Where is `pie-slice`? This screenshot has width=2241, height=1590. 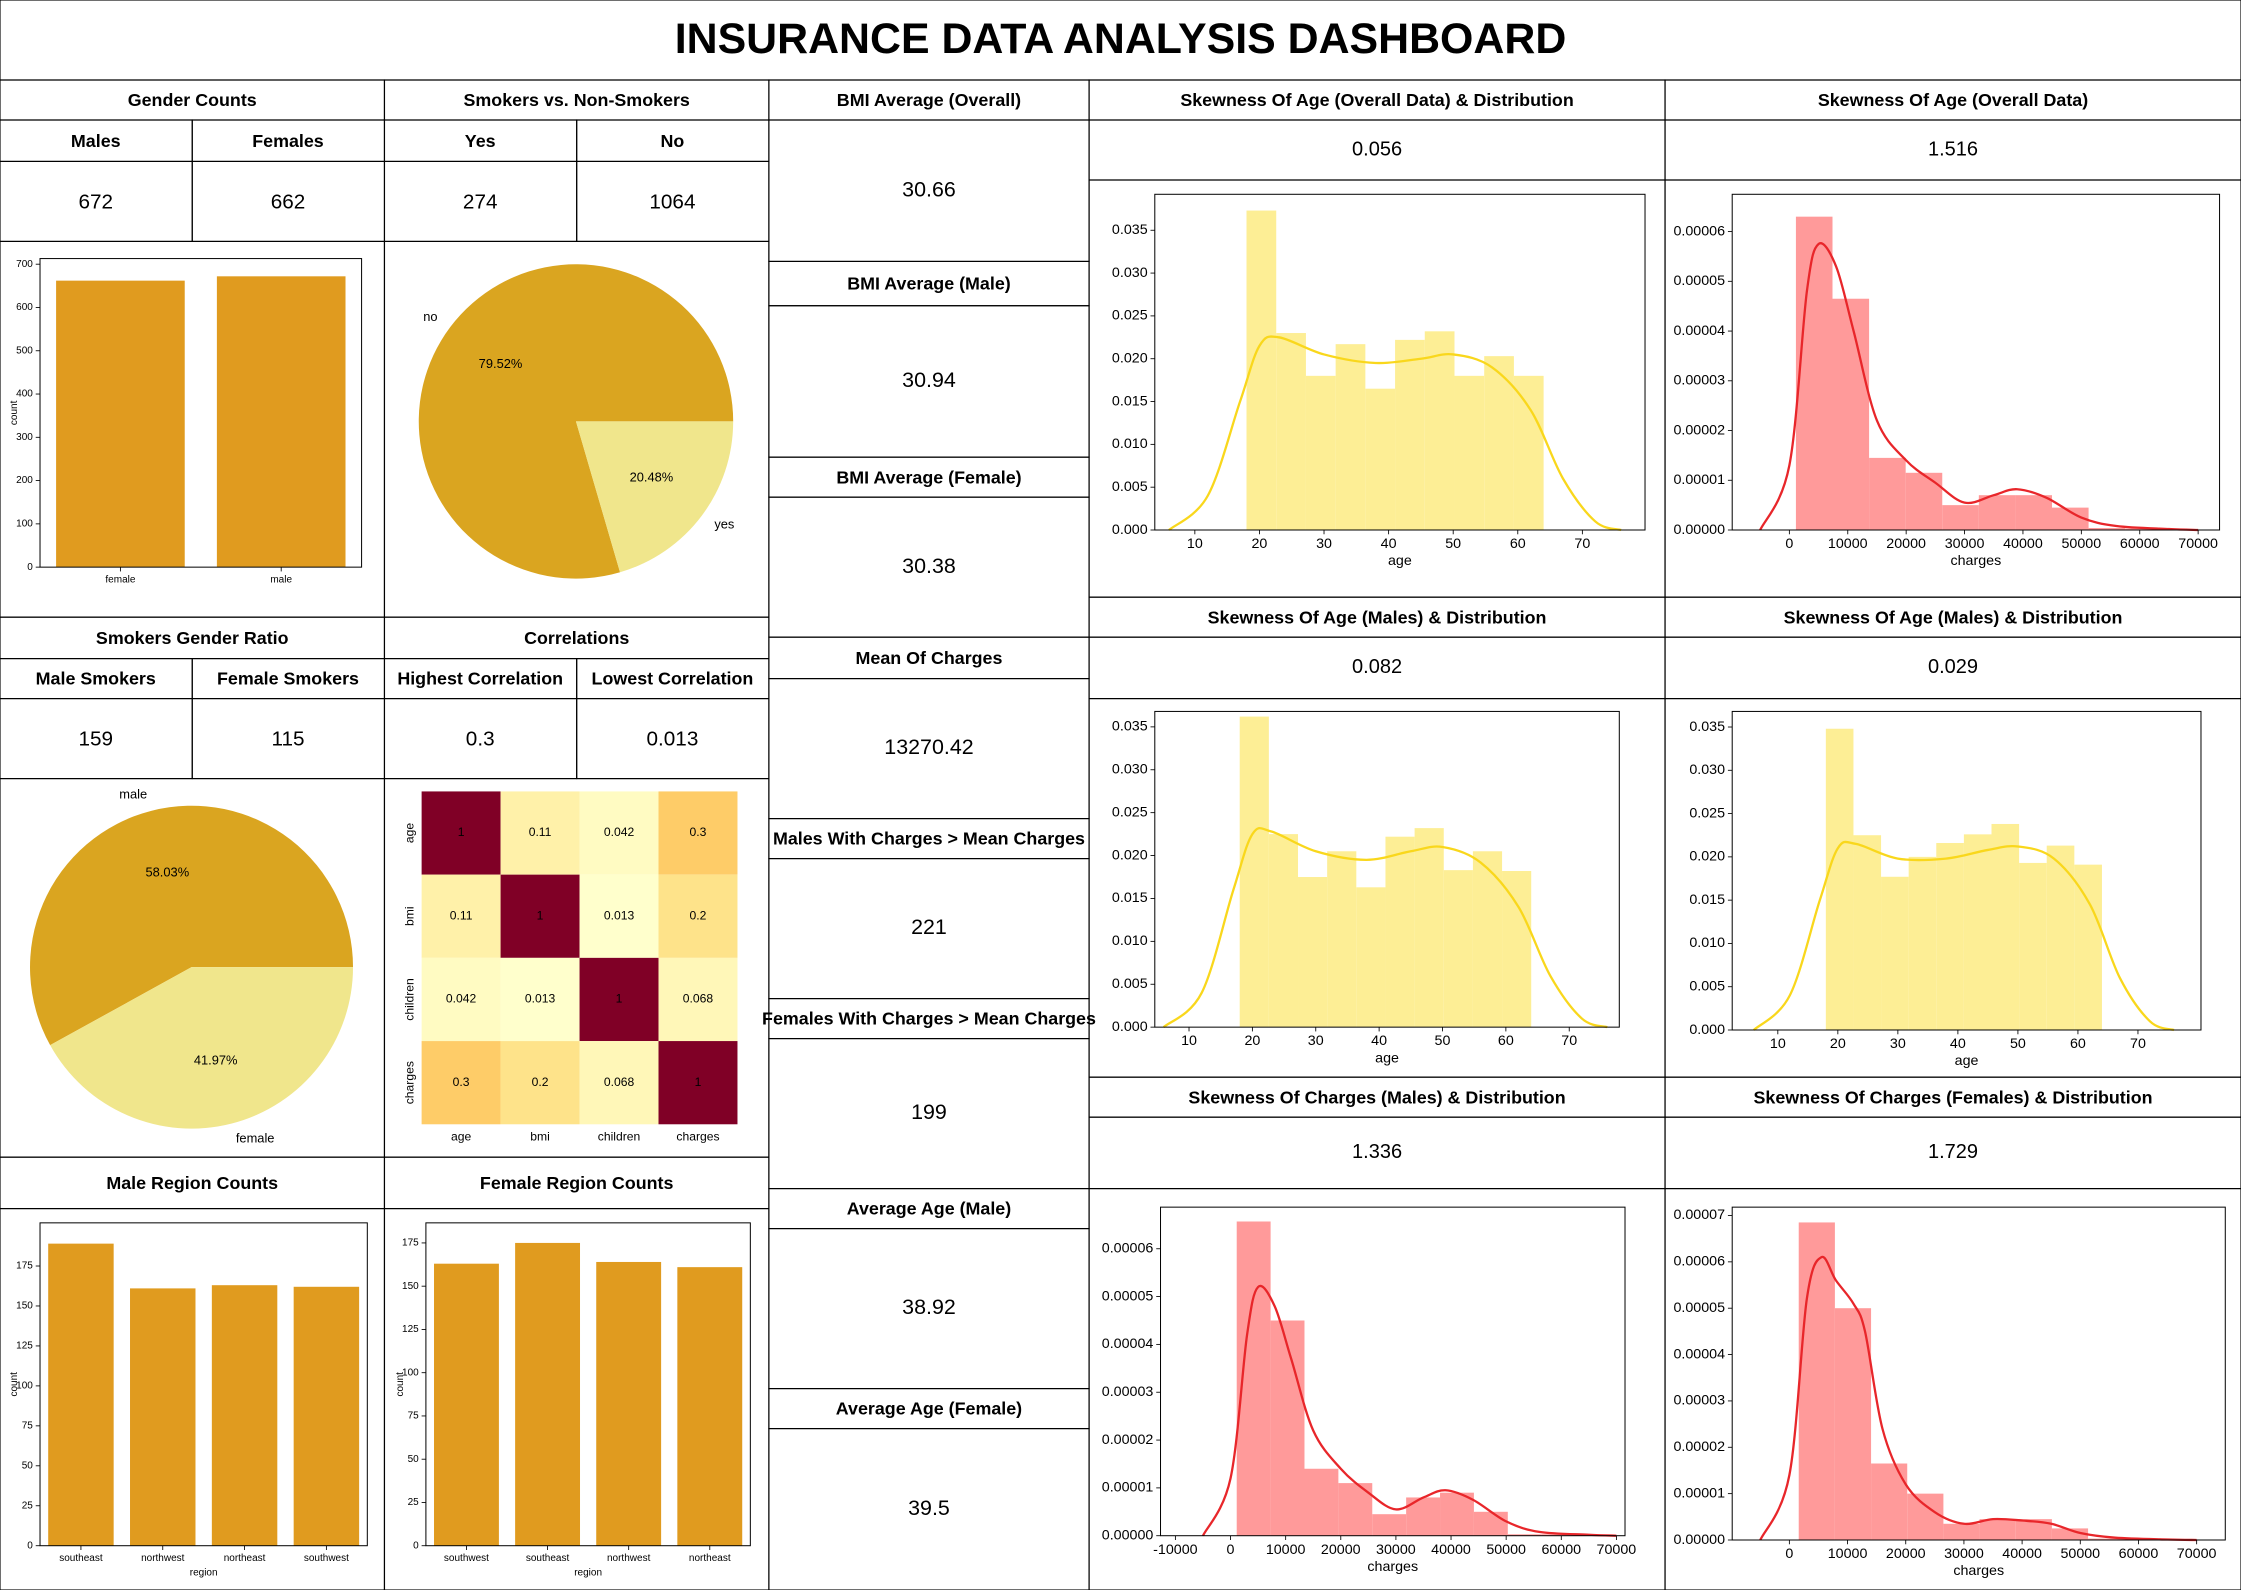
pie-slice is located at coordinates (202, 1048).